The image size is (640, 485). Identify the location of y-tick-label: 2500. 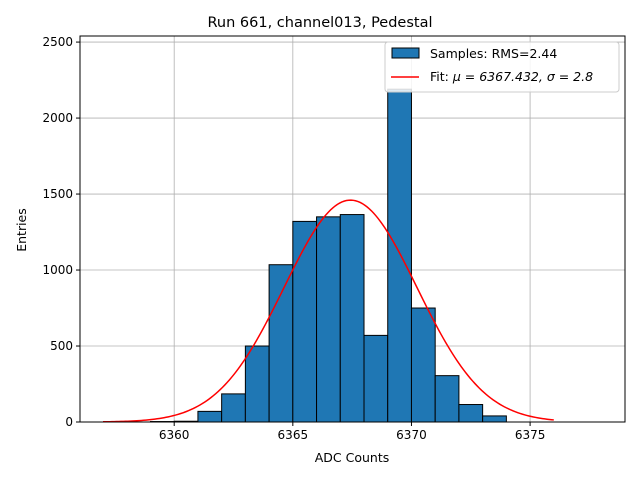
(57, 42).